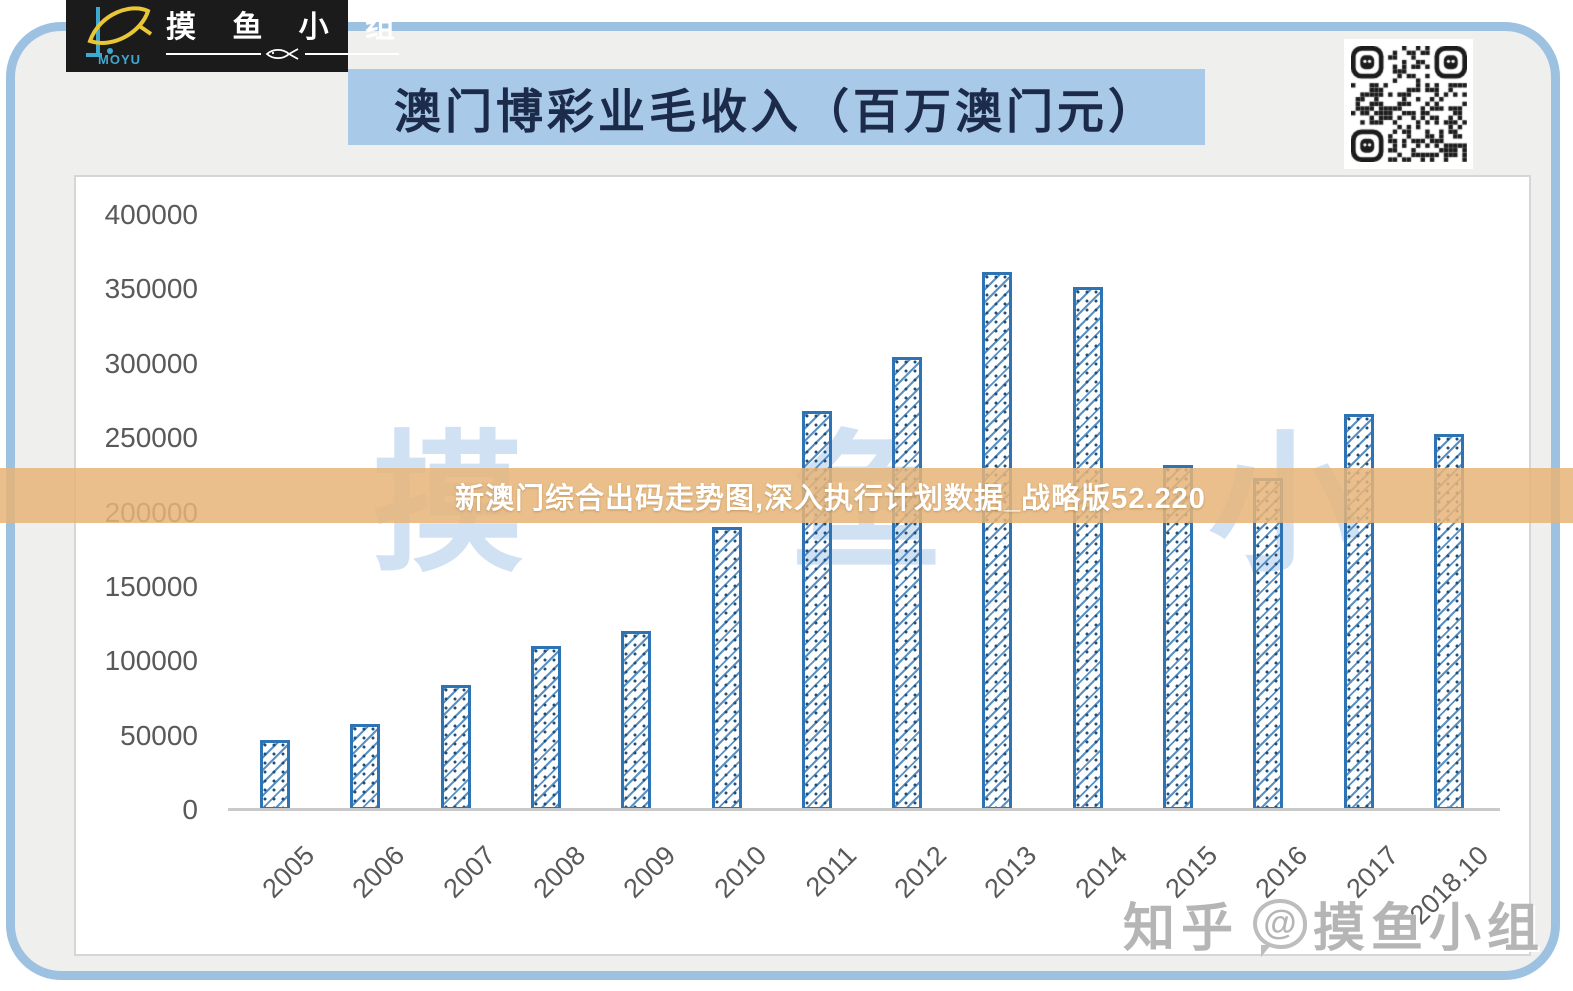 The width and height of the screenshot is (1573, 991). I want to click on bar-2007, so click(456, 747).